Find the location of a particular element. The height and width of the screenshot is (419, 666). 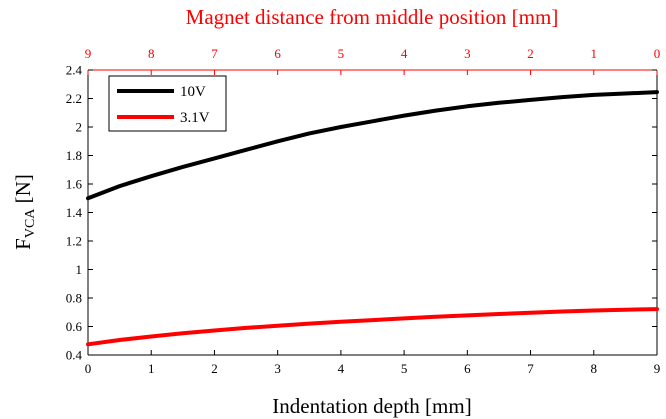

x-tick-label: 7 is located at coordinates (530, 368).